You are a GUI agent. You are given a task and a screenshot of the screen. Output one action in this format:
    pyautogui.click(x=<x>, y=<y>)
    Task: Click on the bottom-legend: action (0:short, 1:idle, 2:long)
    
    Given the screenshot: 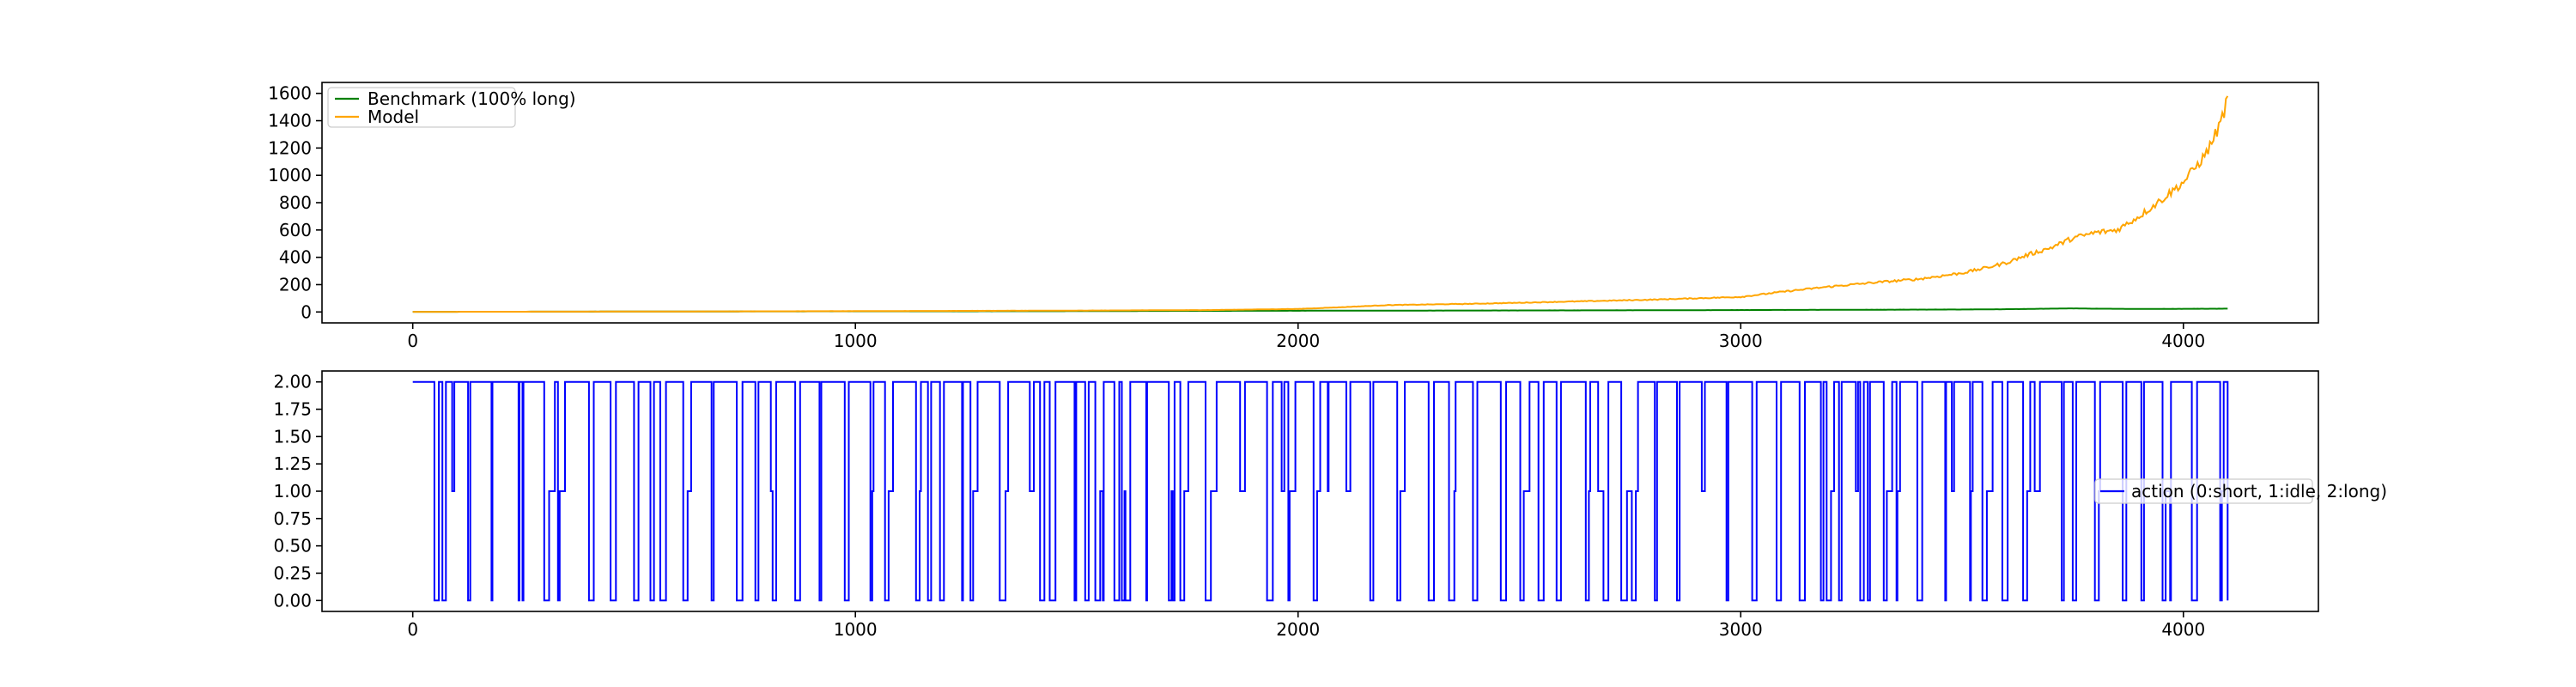 What is the action you would take?
    pyautogui.click(x=2240, y=491)
    